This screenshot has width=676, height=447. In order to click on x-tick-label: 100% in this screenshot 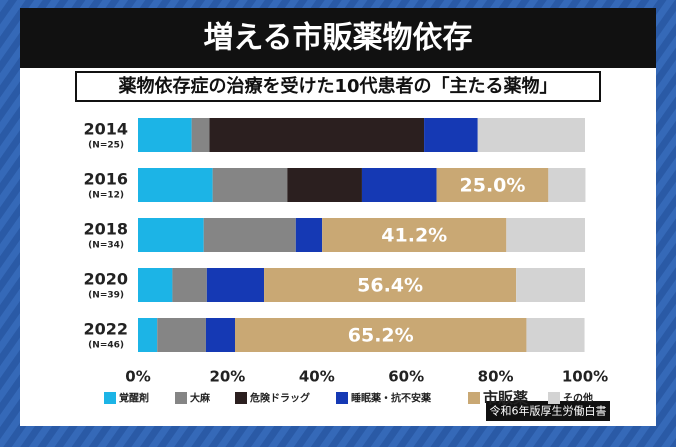, I will do `click(585, 377)`.